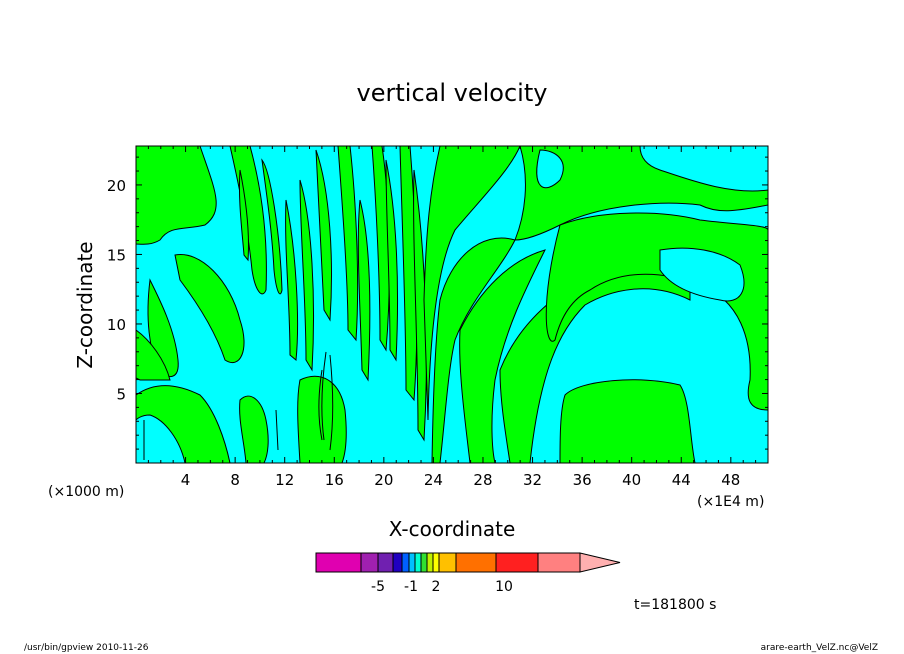  What do you see at coordinates (631, 480) in the screenshot?
I see `x-tick-label: 40` at bounding box center [631, 480].